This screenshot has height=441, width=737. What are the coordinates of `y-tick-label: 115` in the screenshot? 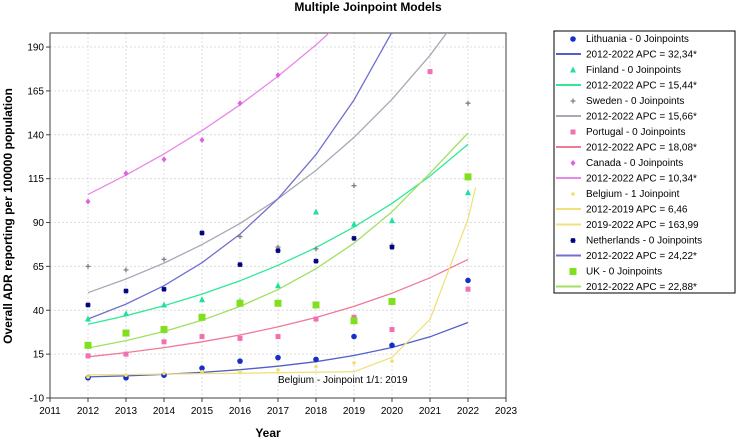 It's located at (36, 179).